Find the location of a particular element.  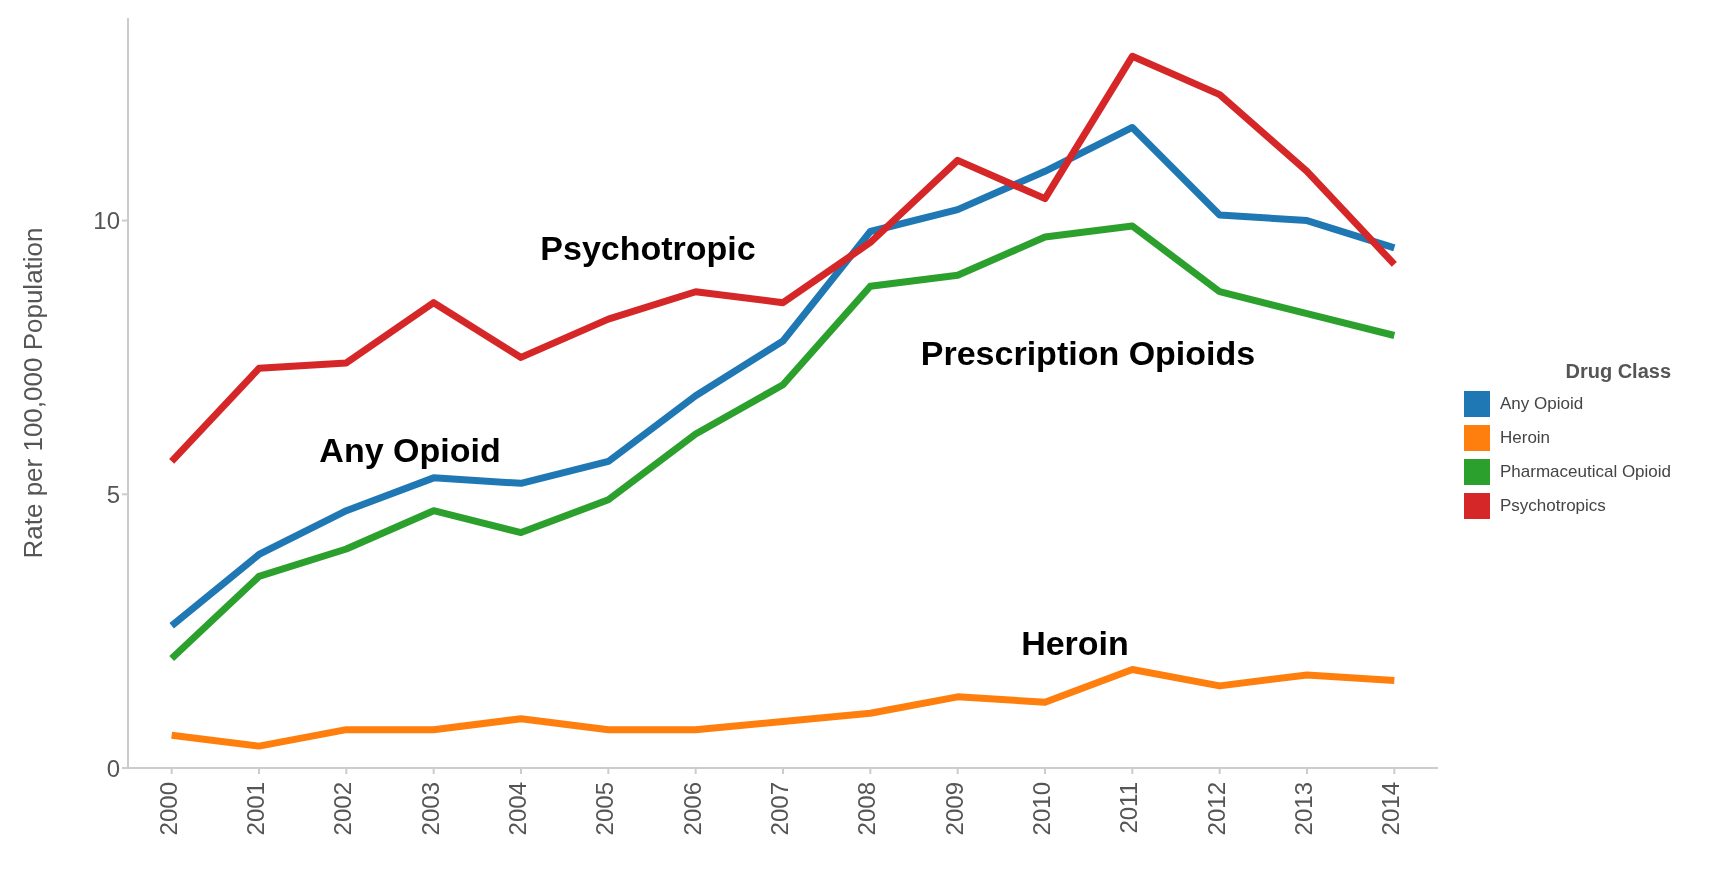

x-tick-label: 2003 is located at coordinates (430, 809).